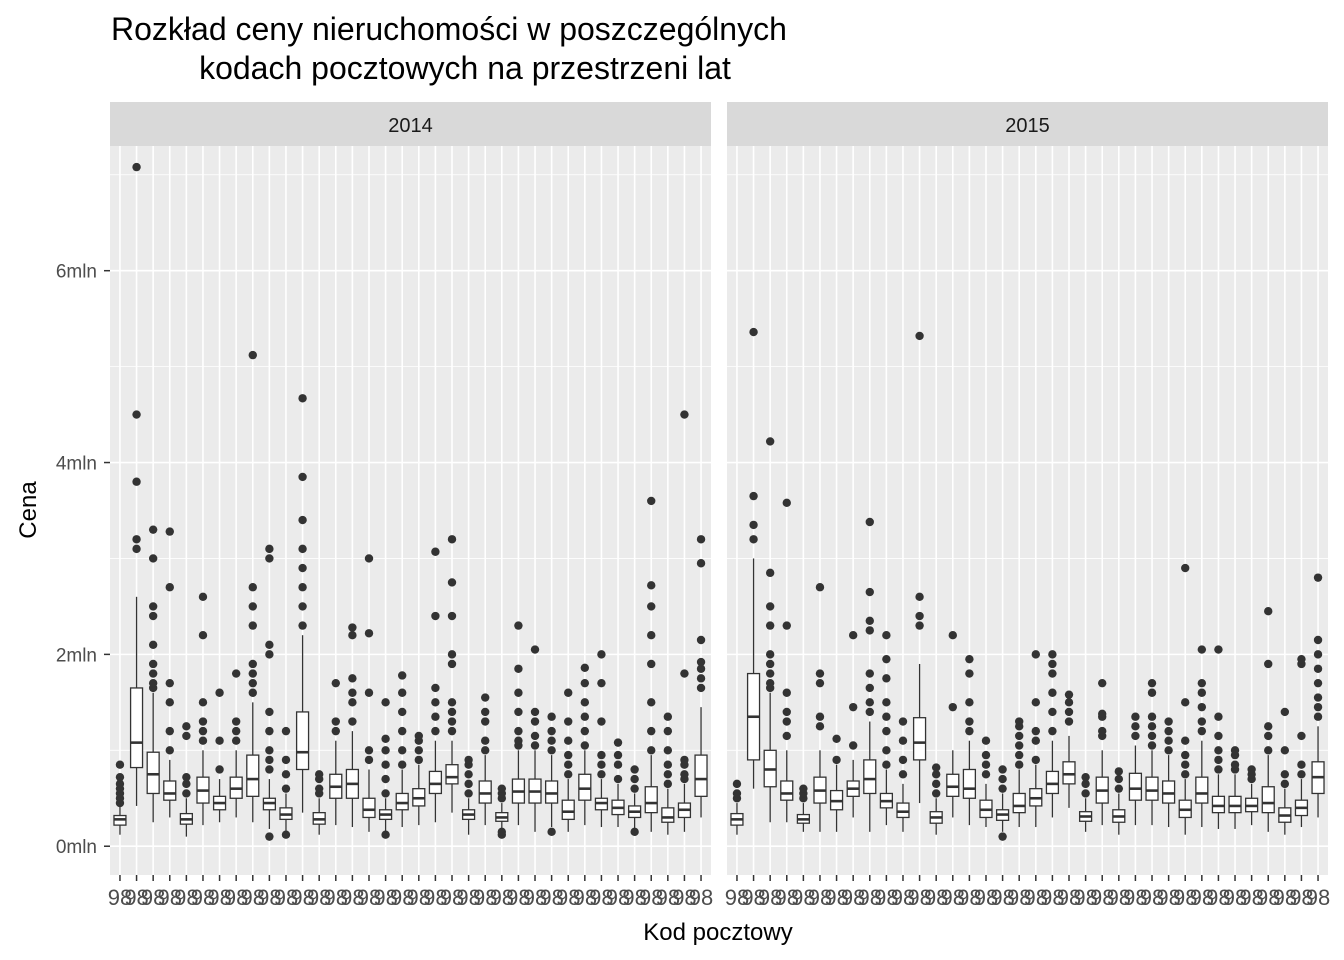 The image size is (1344, 960). Describe the element at coordinates (76, 272) in the screenshot. I see `y-tick-label: 6mln` at that location.